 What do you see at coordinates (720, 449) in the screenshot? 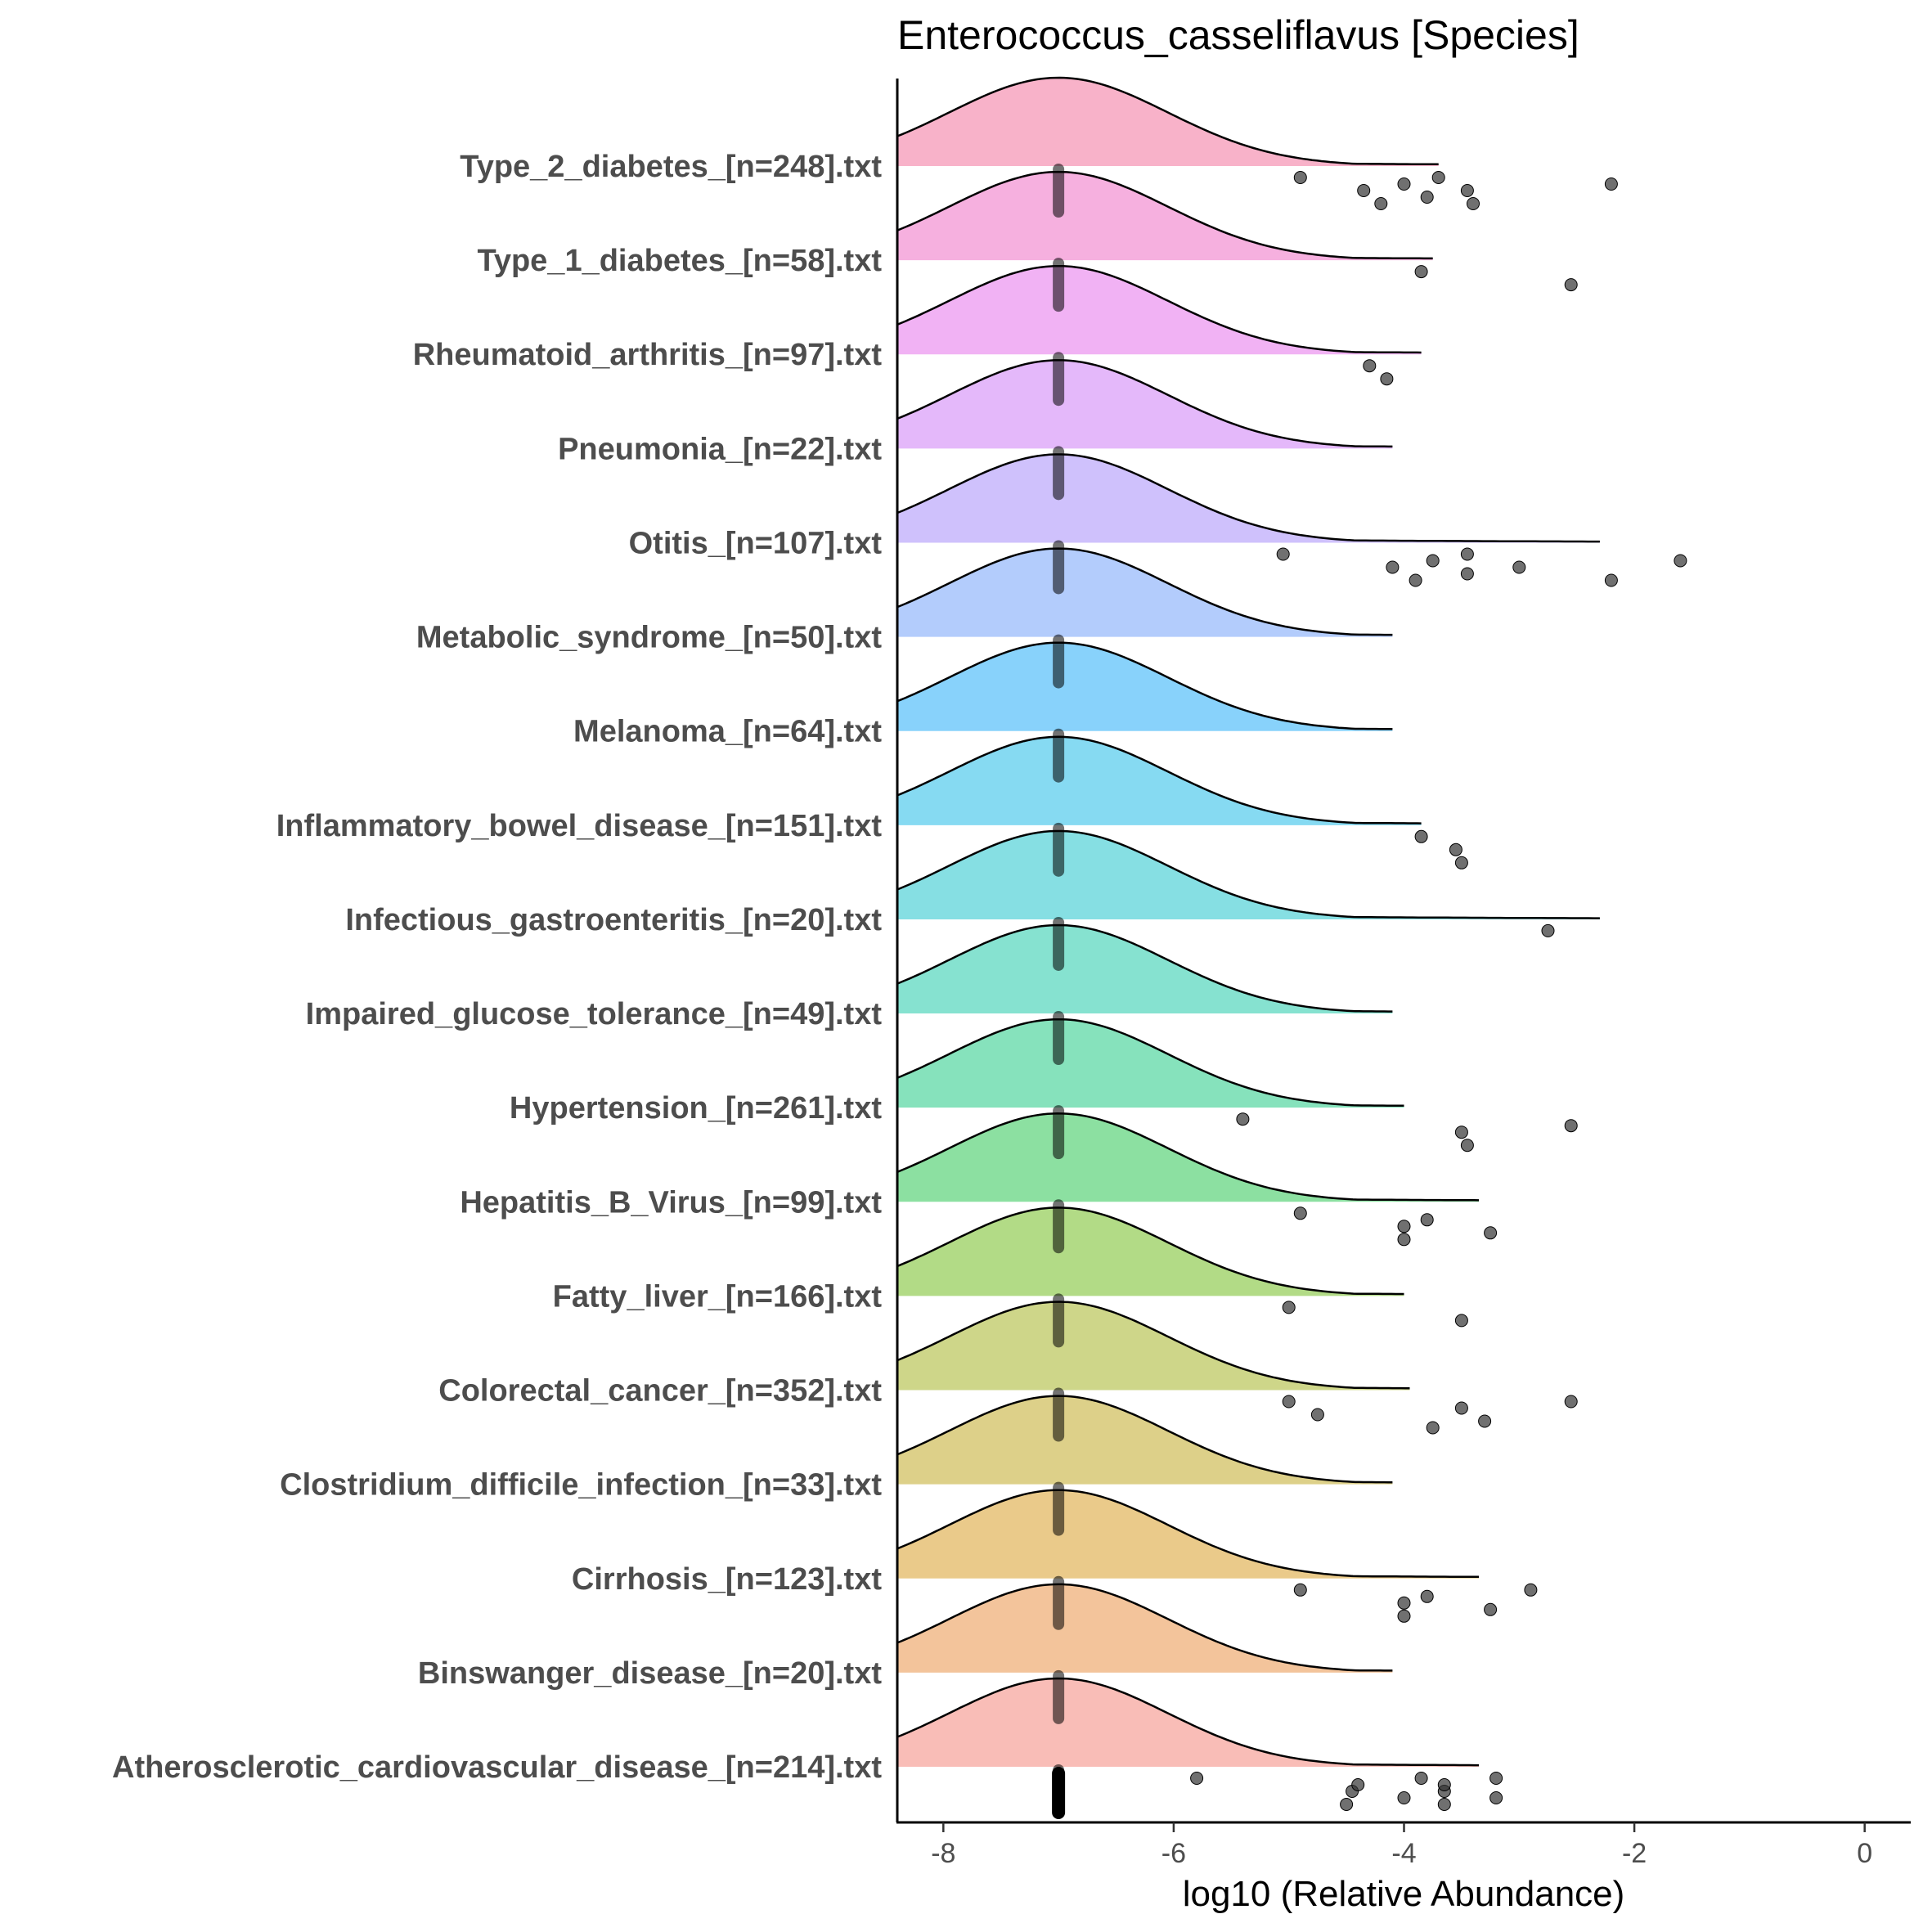
I see `category-label-3: Pneumonia_[n=22].txt` at bounding box center [720, 449].